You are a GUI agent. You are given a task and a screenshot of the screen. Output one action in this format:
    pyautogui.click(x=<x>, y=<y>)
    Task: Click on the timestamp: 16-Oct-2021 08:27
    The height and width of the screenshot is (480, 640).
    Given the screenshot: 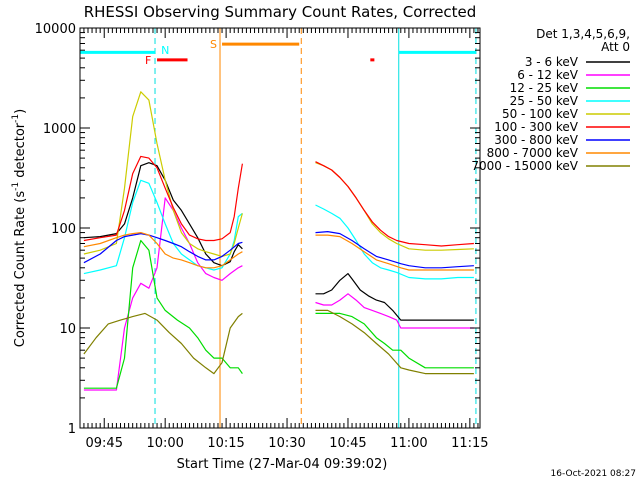 What is the action you would take?
    pyautogui.click(x=593, y=474)
    